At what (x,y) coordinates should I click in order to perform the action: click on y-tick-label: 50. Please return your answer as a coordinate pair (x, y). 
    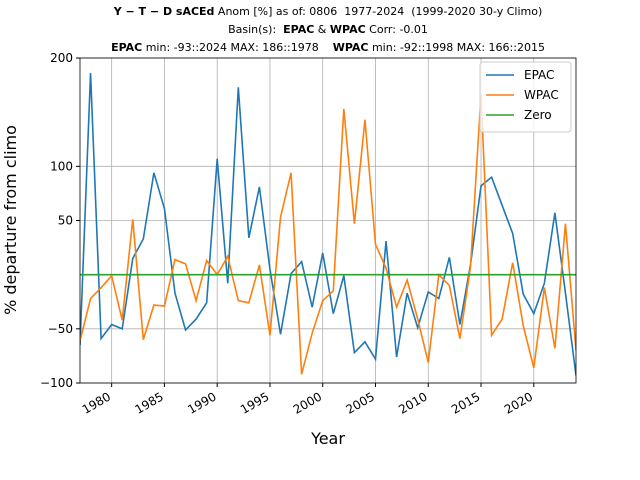
    Looking at the image, I should click on (65, 221).